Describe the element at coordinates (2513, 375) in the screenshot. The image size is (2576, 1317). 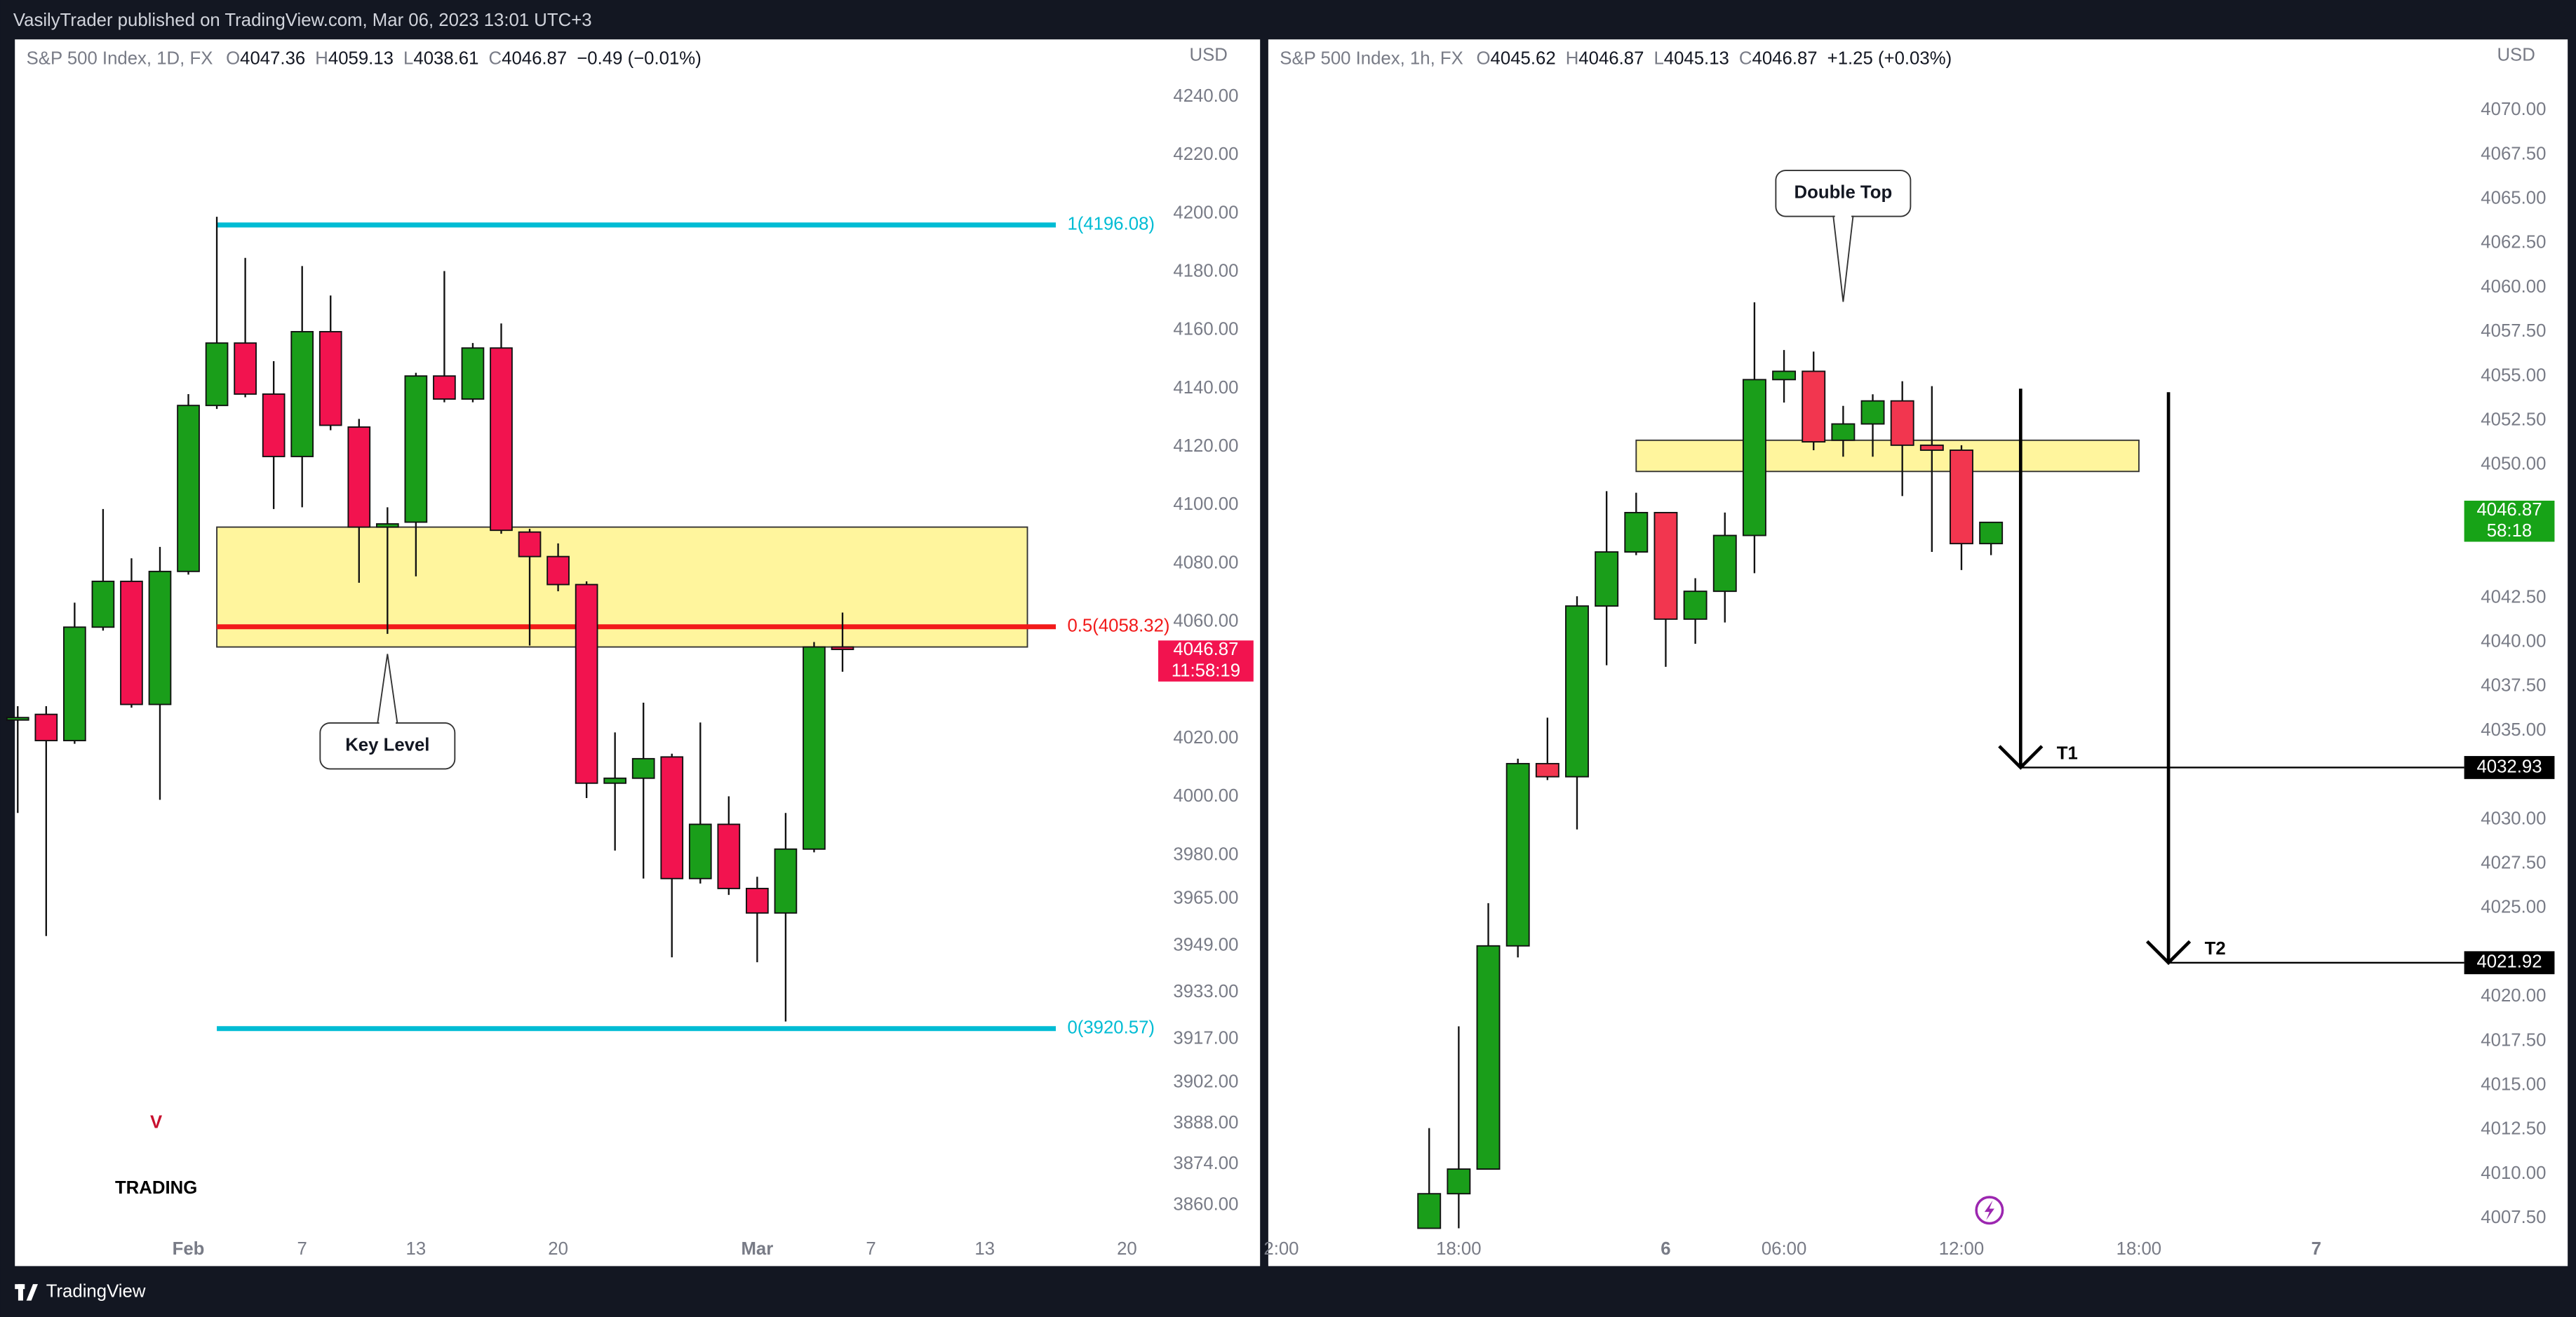
I see `y-tick-label: 4055.00` at that location.